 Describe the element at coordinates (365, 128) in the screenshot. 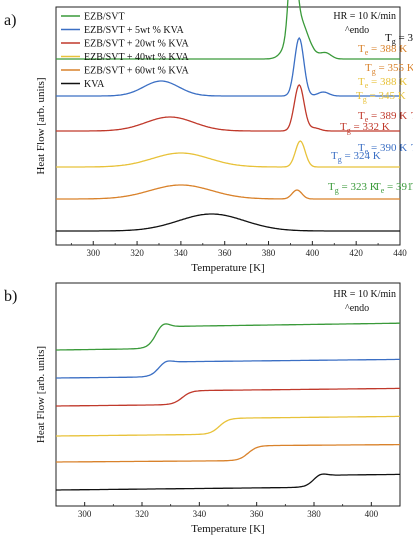

I see `tg-annotation: Tg = 332 K` at that location.